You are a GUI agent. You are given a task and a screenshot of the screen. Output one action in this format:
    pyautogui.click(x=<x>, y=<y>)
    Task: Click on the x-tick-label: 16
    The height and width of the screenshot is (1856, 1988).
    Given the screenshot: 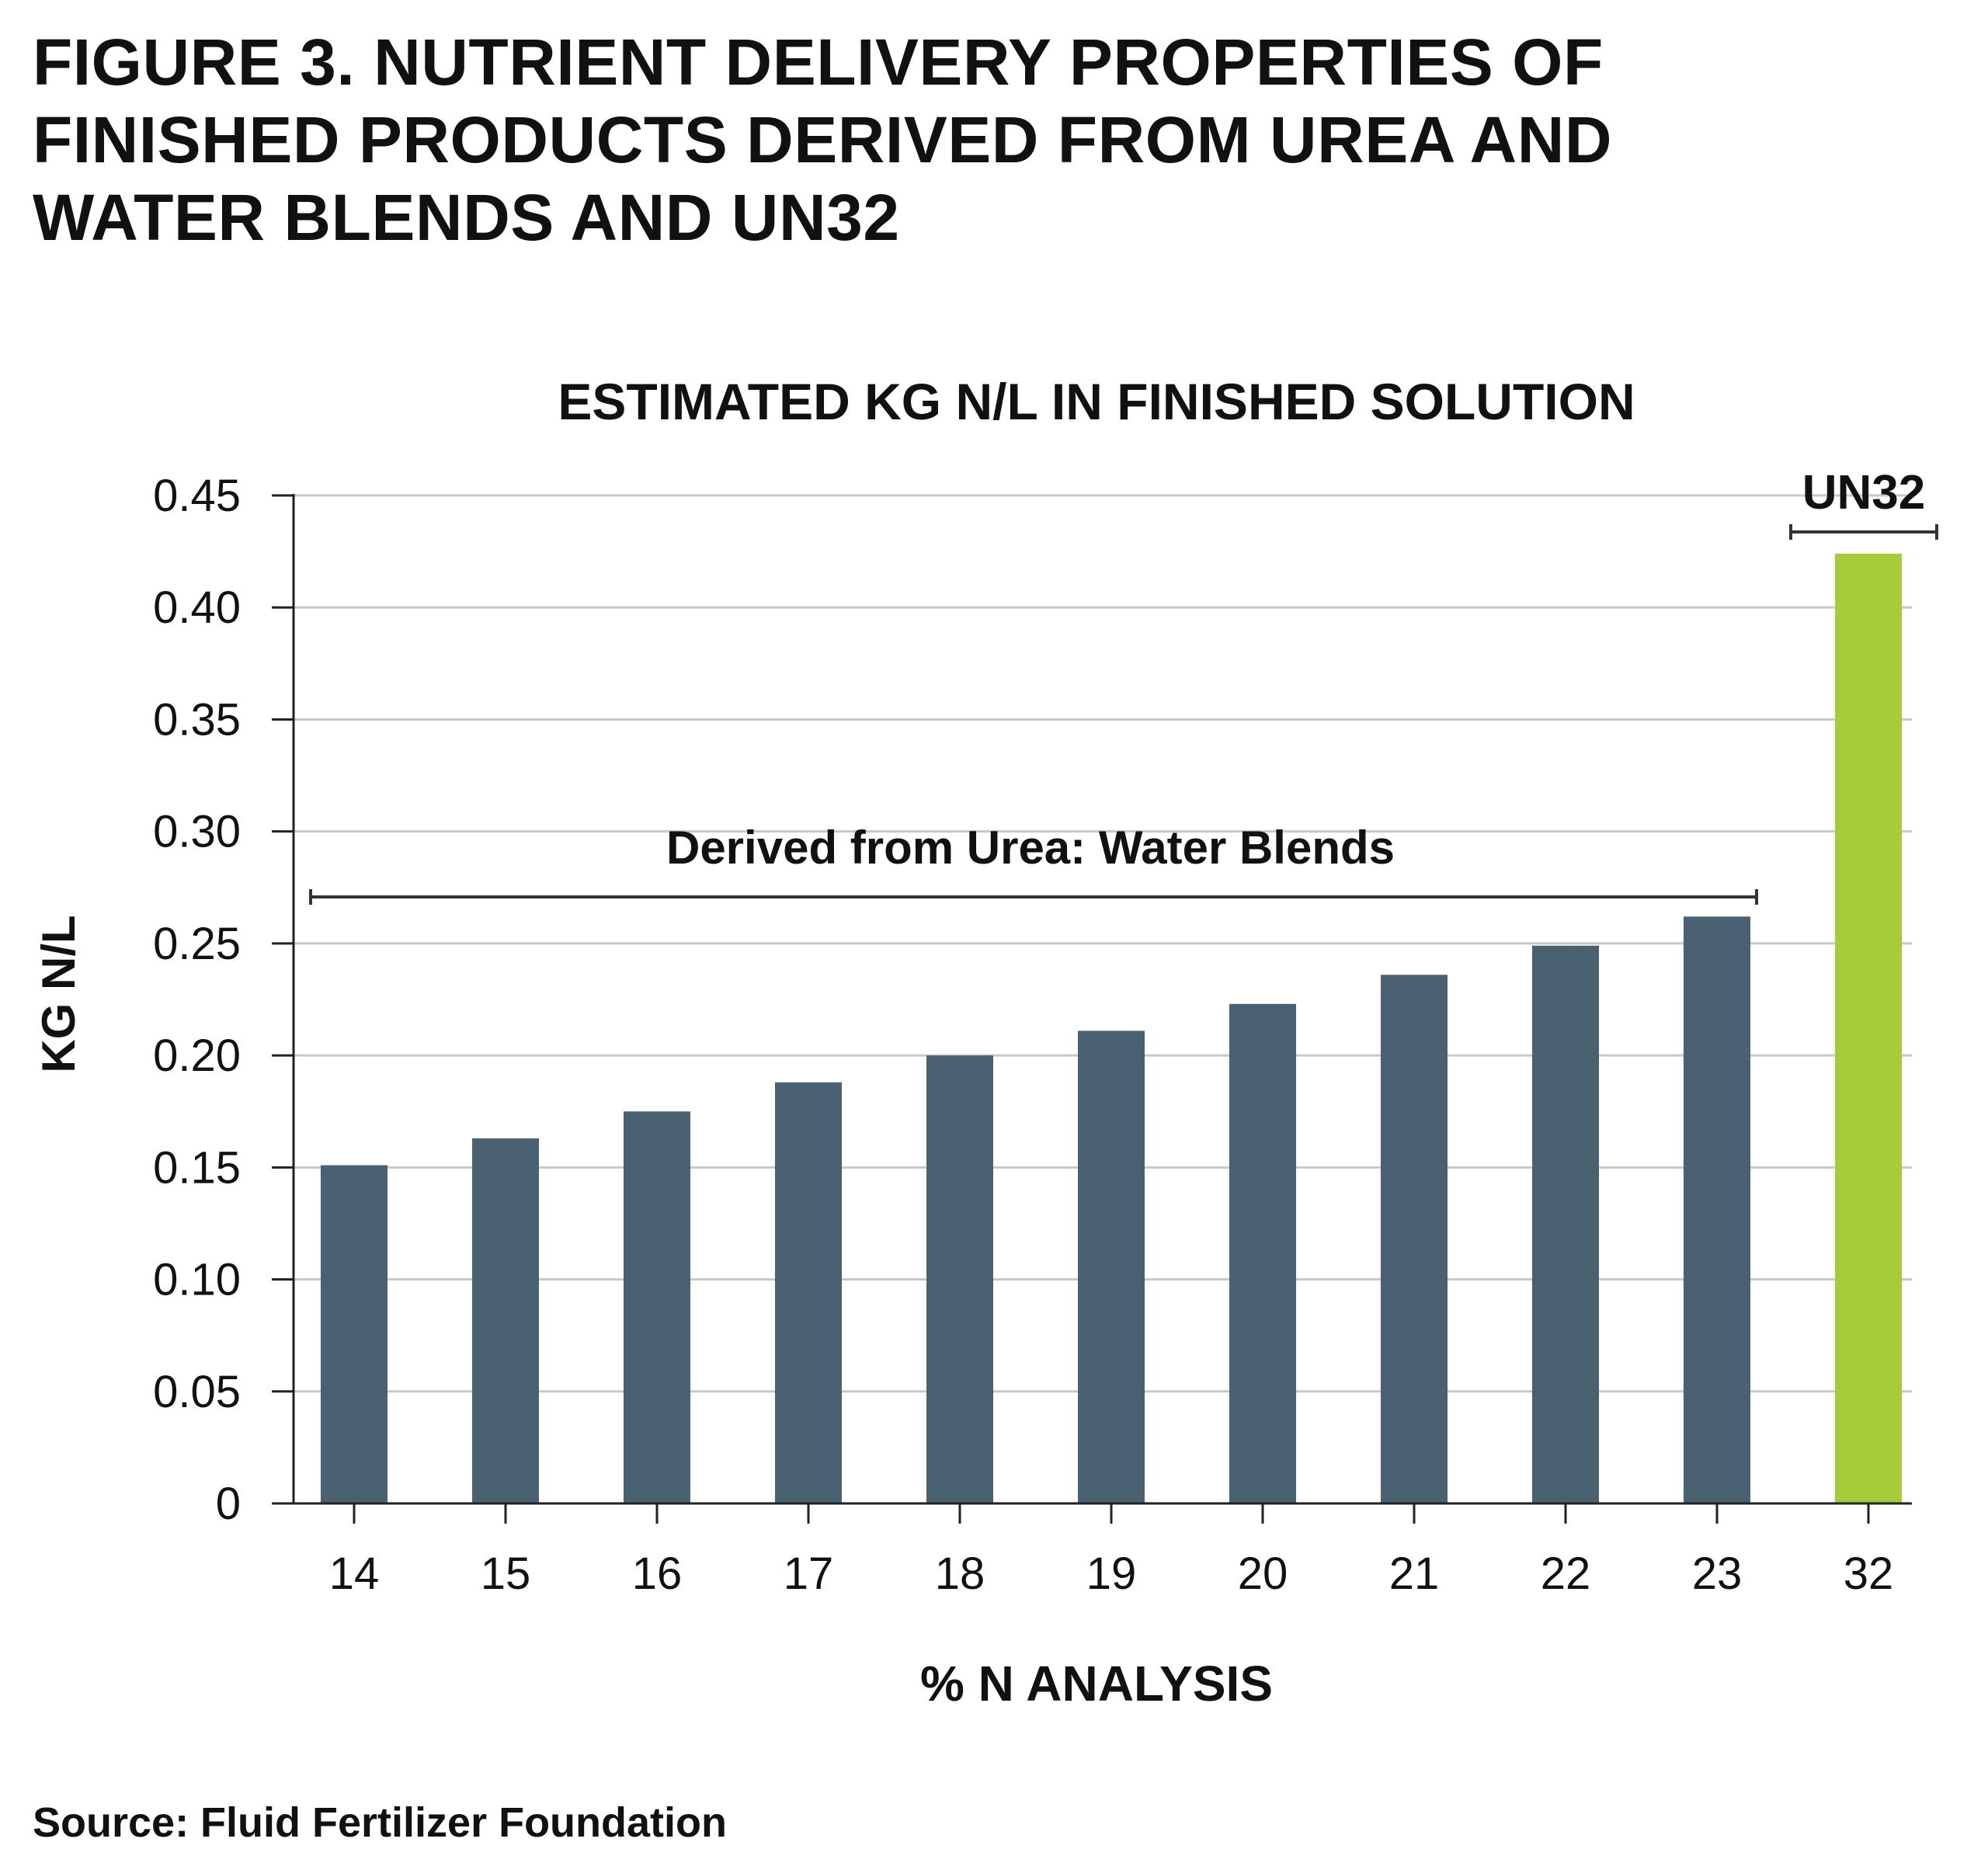 What is the action you would take?
    pyautogui.click(x=658, y=1573)
    